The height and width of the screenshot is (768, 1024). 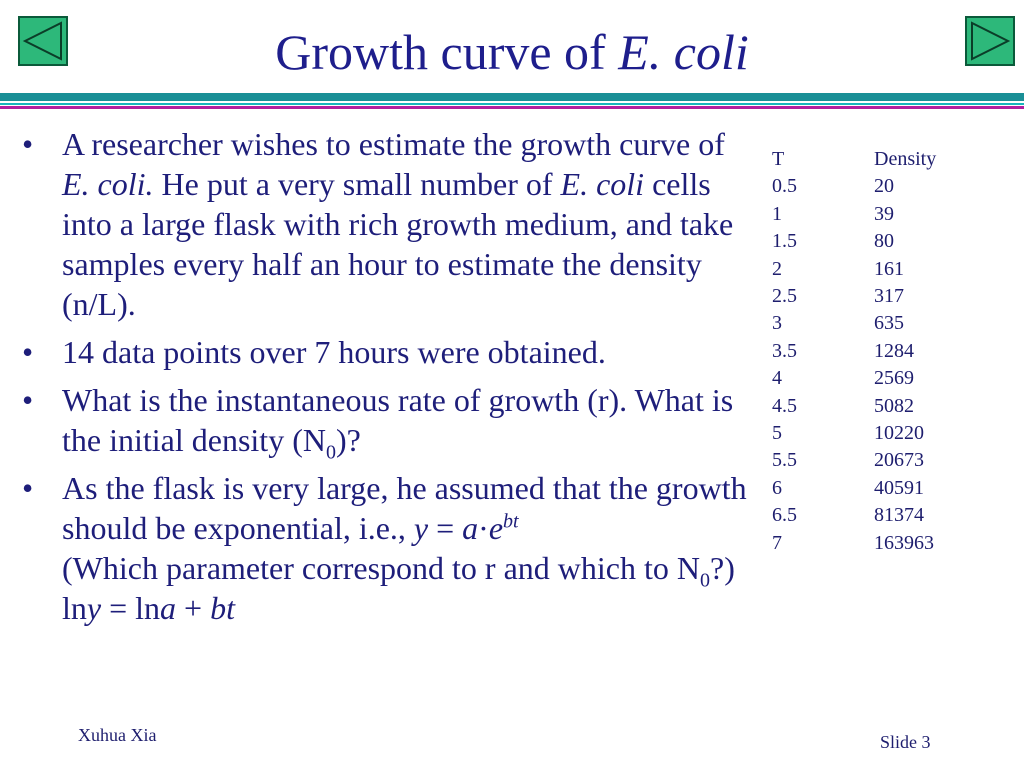 I want to click on math-variable: bt, so click(x=222, y=608).